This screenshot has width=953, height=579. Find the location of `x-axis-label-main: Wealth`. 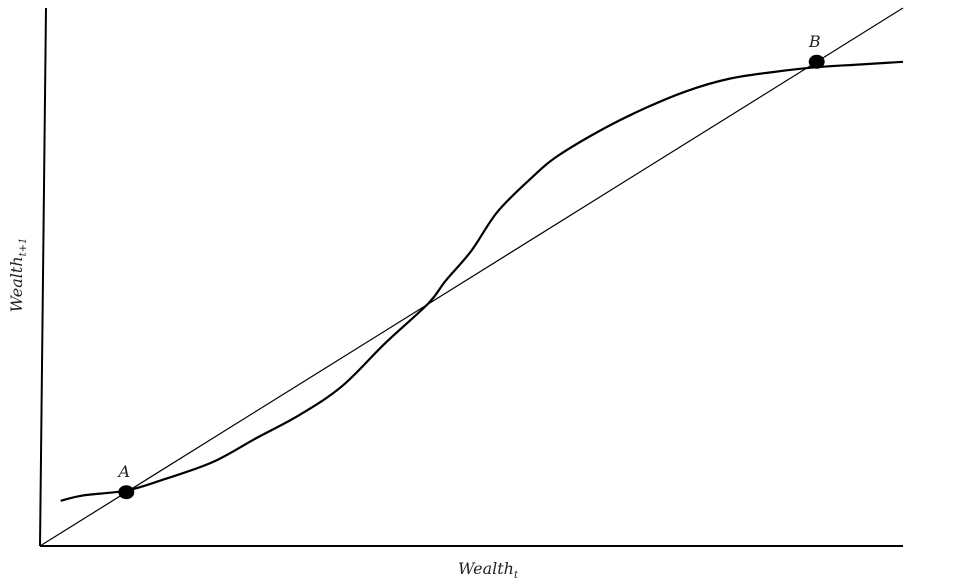

x-axis-label-main: Wealth is located at coordinates (486, 568).